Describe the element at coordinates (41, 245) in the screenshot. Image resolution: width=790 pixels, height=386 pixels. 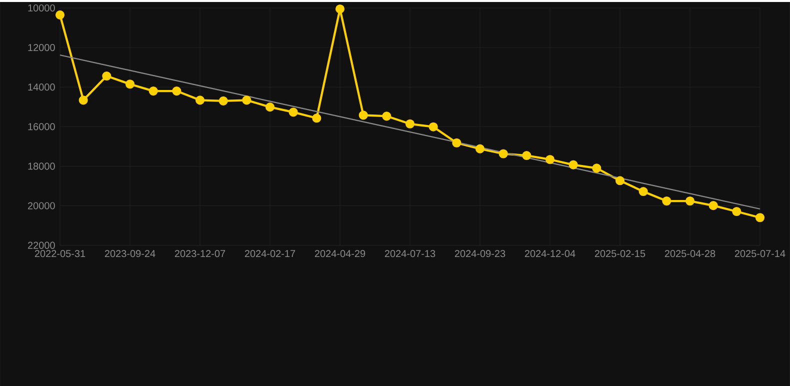
I see `y-tick-label: 22000` at that location.